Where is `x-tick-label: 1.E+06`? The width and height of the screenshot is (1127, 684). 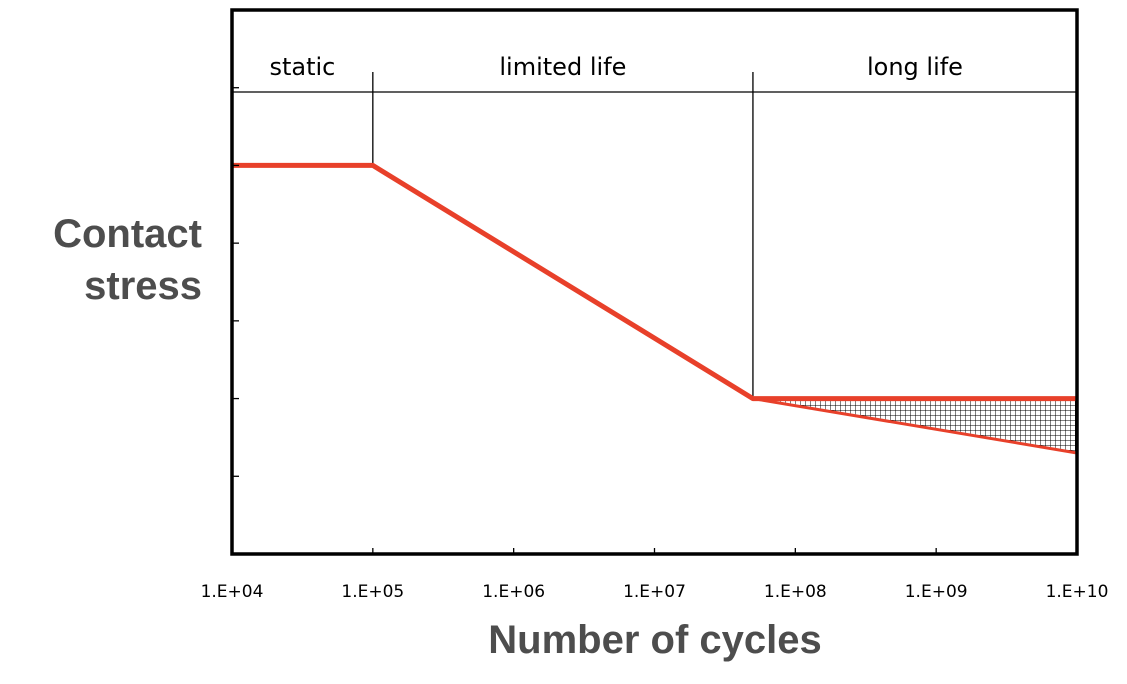
x-tick-label: 1.E+06 is located at coordinates (513, 592).